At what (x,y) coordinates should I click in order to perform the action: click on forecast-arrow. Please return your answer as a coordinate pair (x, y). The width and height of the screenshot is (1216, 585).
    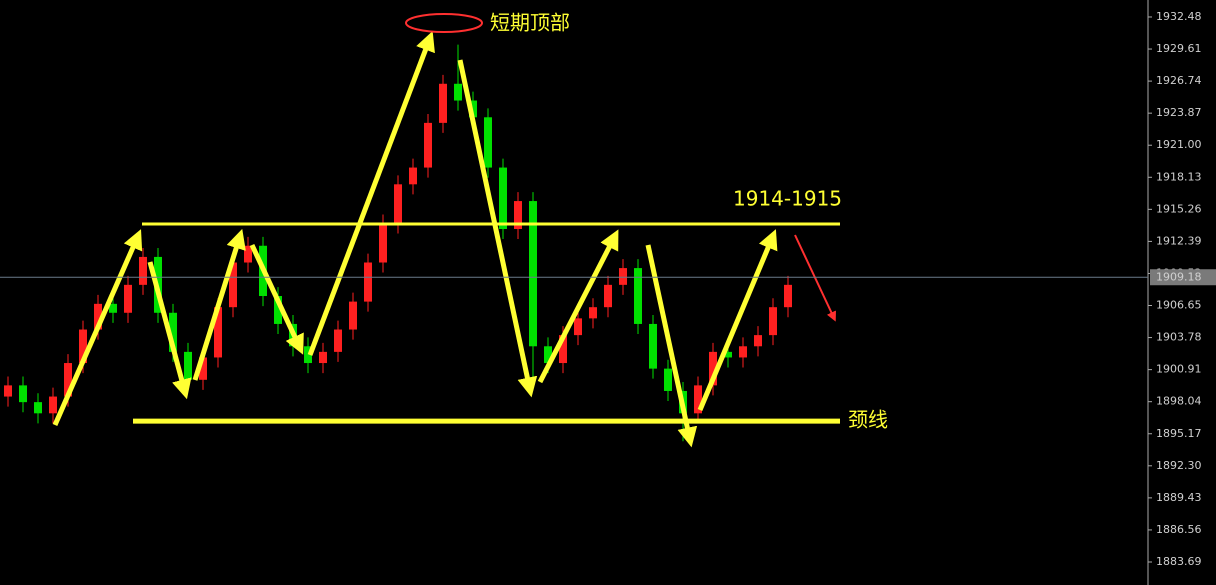
    Looking at the image, I should click on (815, 278).